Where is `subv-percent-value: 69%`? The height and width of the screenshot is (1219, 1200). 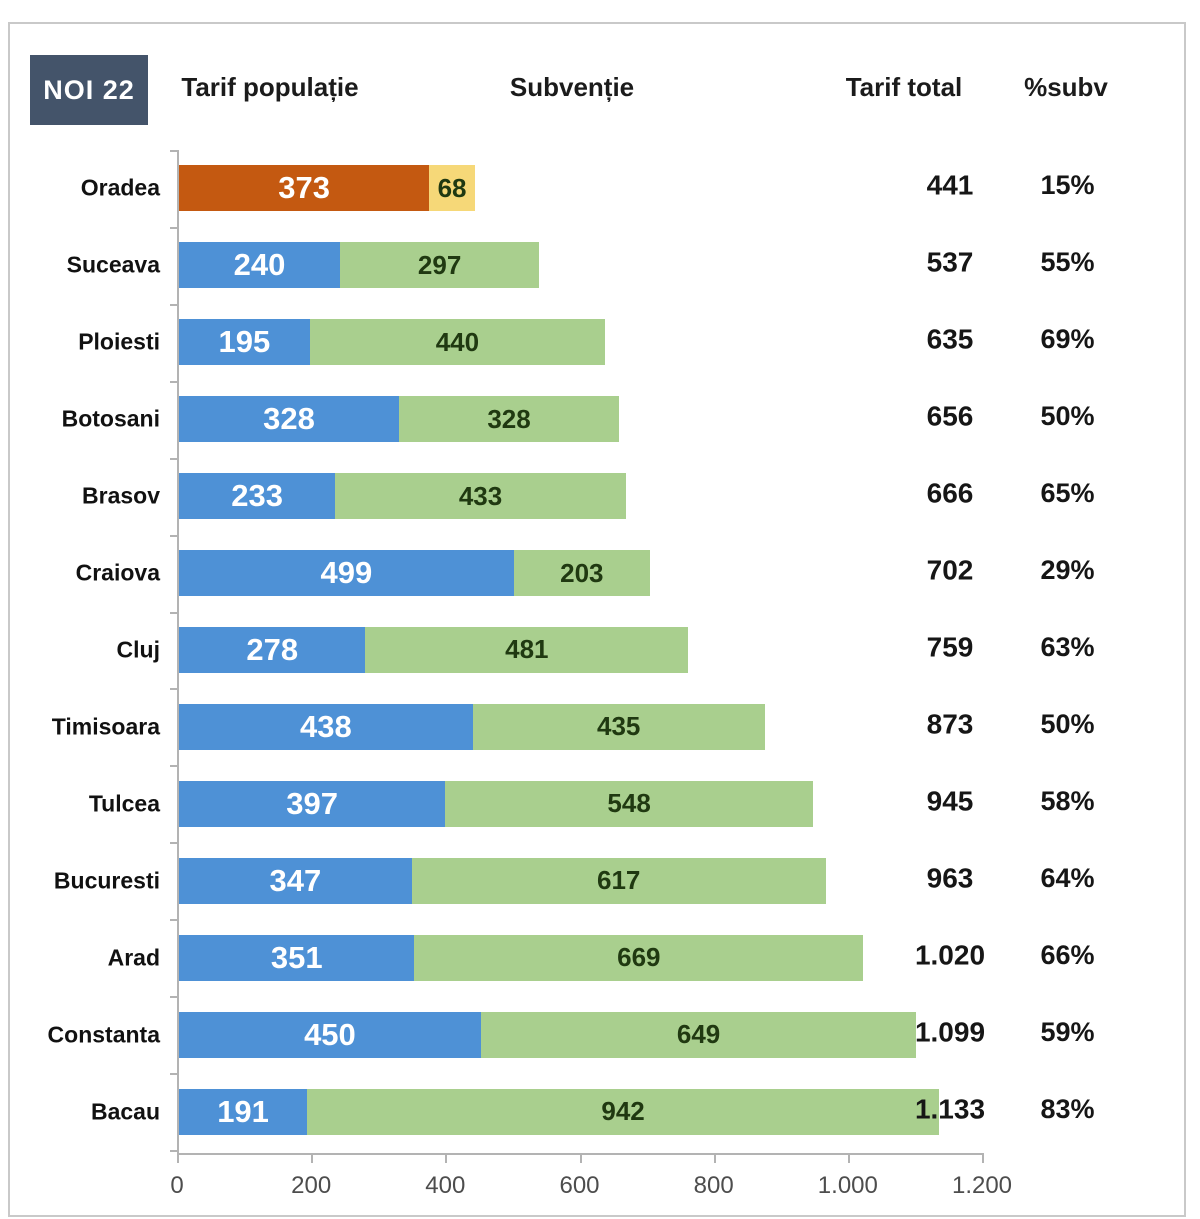 subv-percent-value: 69% is located at coordinates (1067, 339).